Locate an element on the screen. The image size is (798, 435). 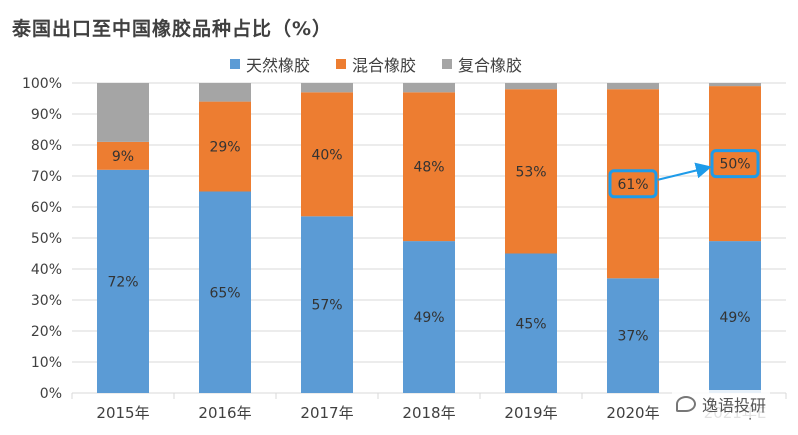
x-tick-label: 2017年 is located at coordinates (326, 413).